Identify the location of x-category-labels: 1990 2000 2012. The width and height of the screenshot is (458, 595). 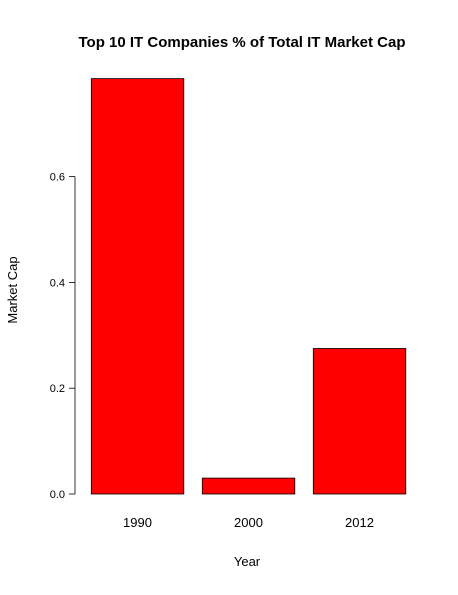
(248, 522).